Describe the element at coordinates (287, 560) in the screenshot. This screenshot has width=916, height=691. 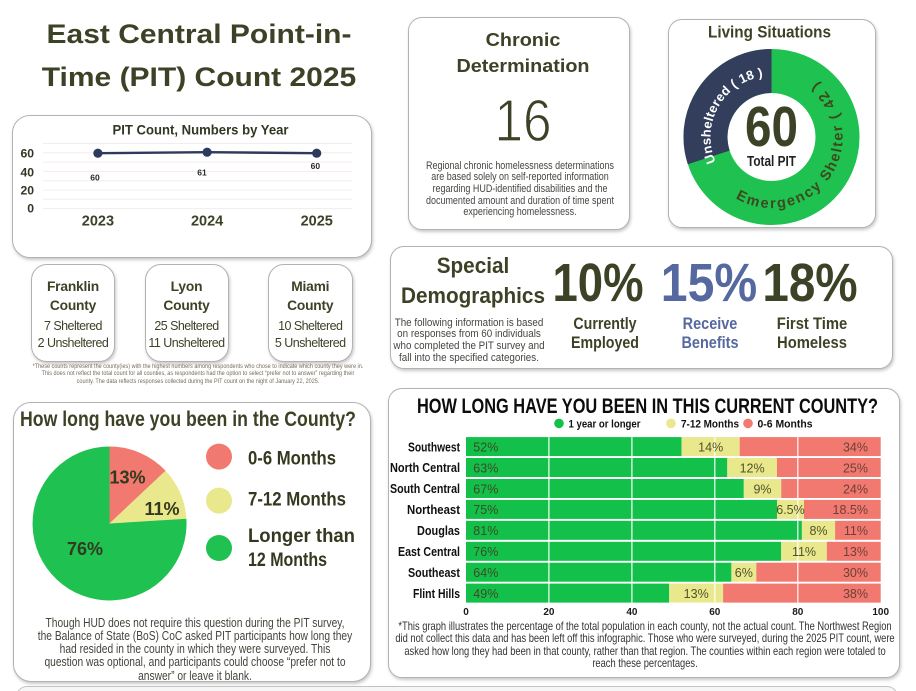
I see `svg-text: 12 Months` at that location.